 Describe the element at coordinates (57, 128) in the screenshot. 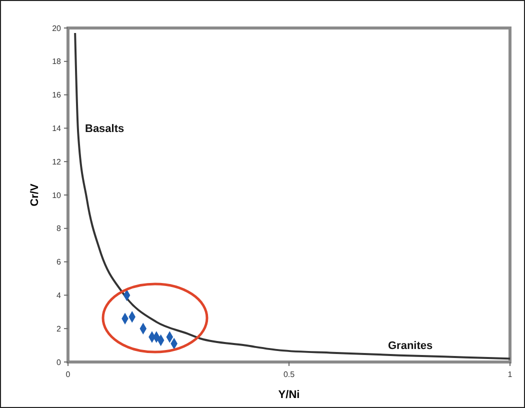

I see `y-tick-label: 14` at that location.